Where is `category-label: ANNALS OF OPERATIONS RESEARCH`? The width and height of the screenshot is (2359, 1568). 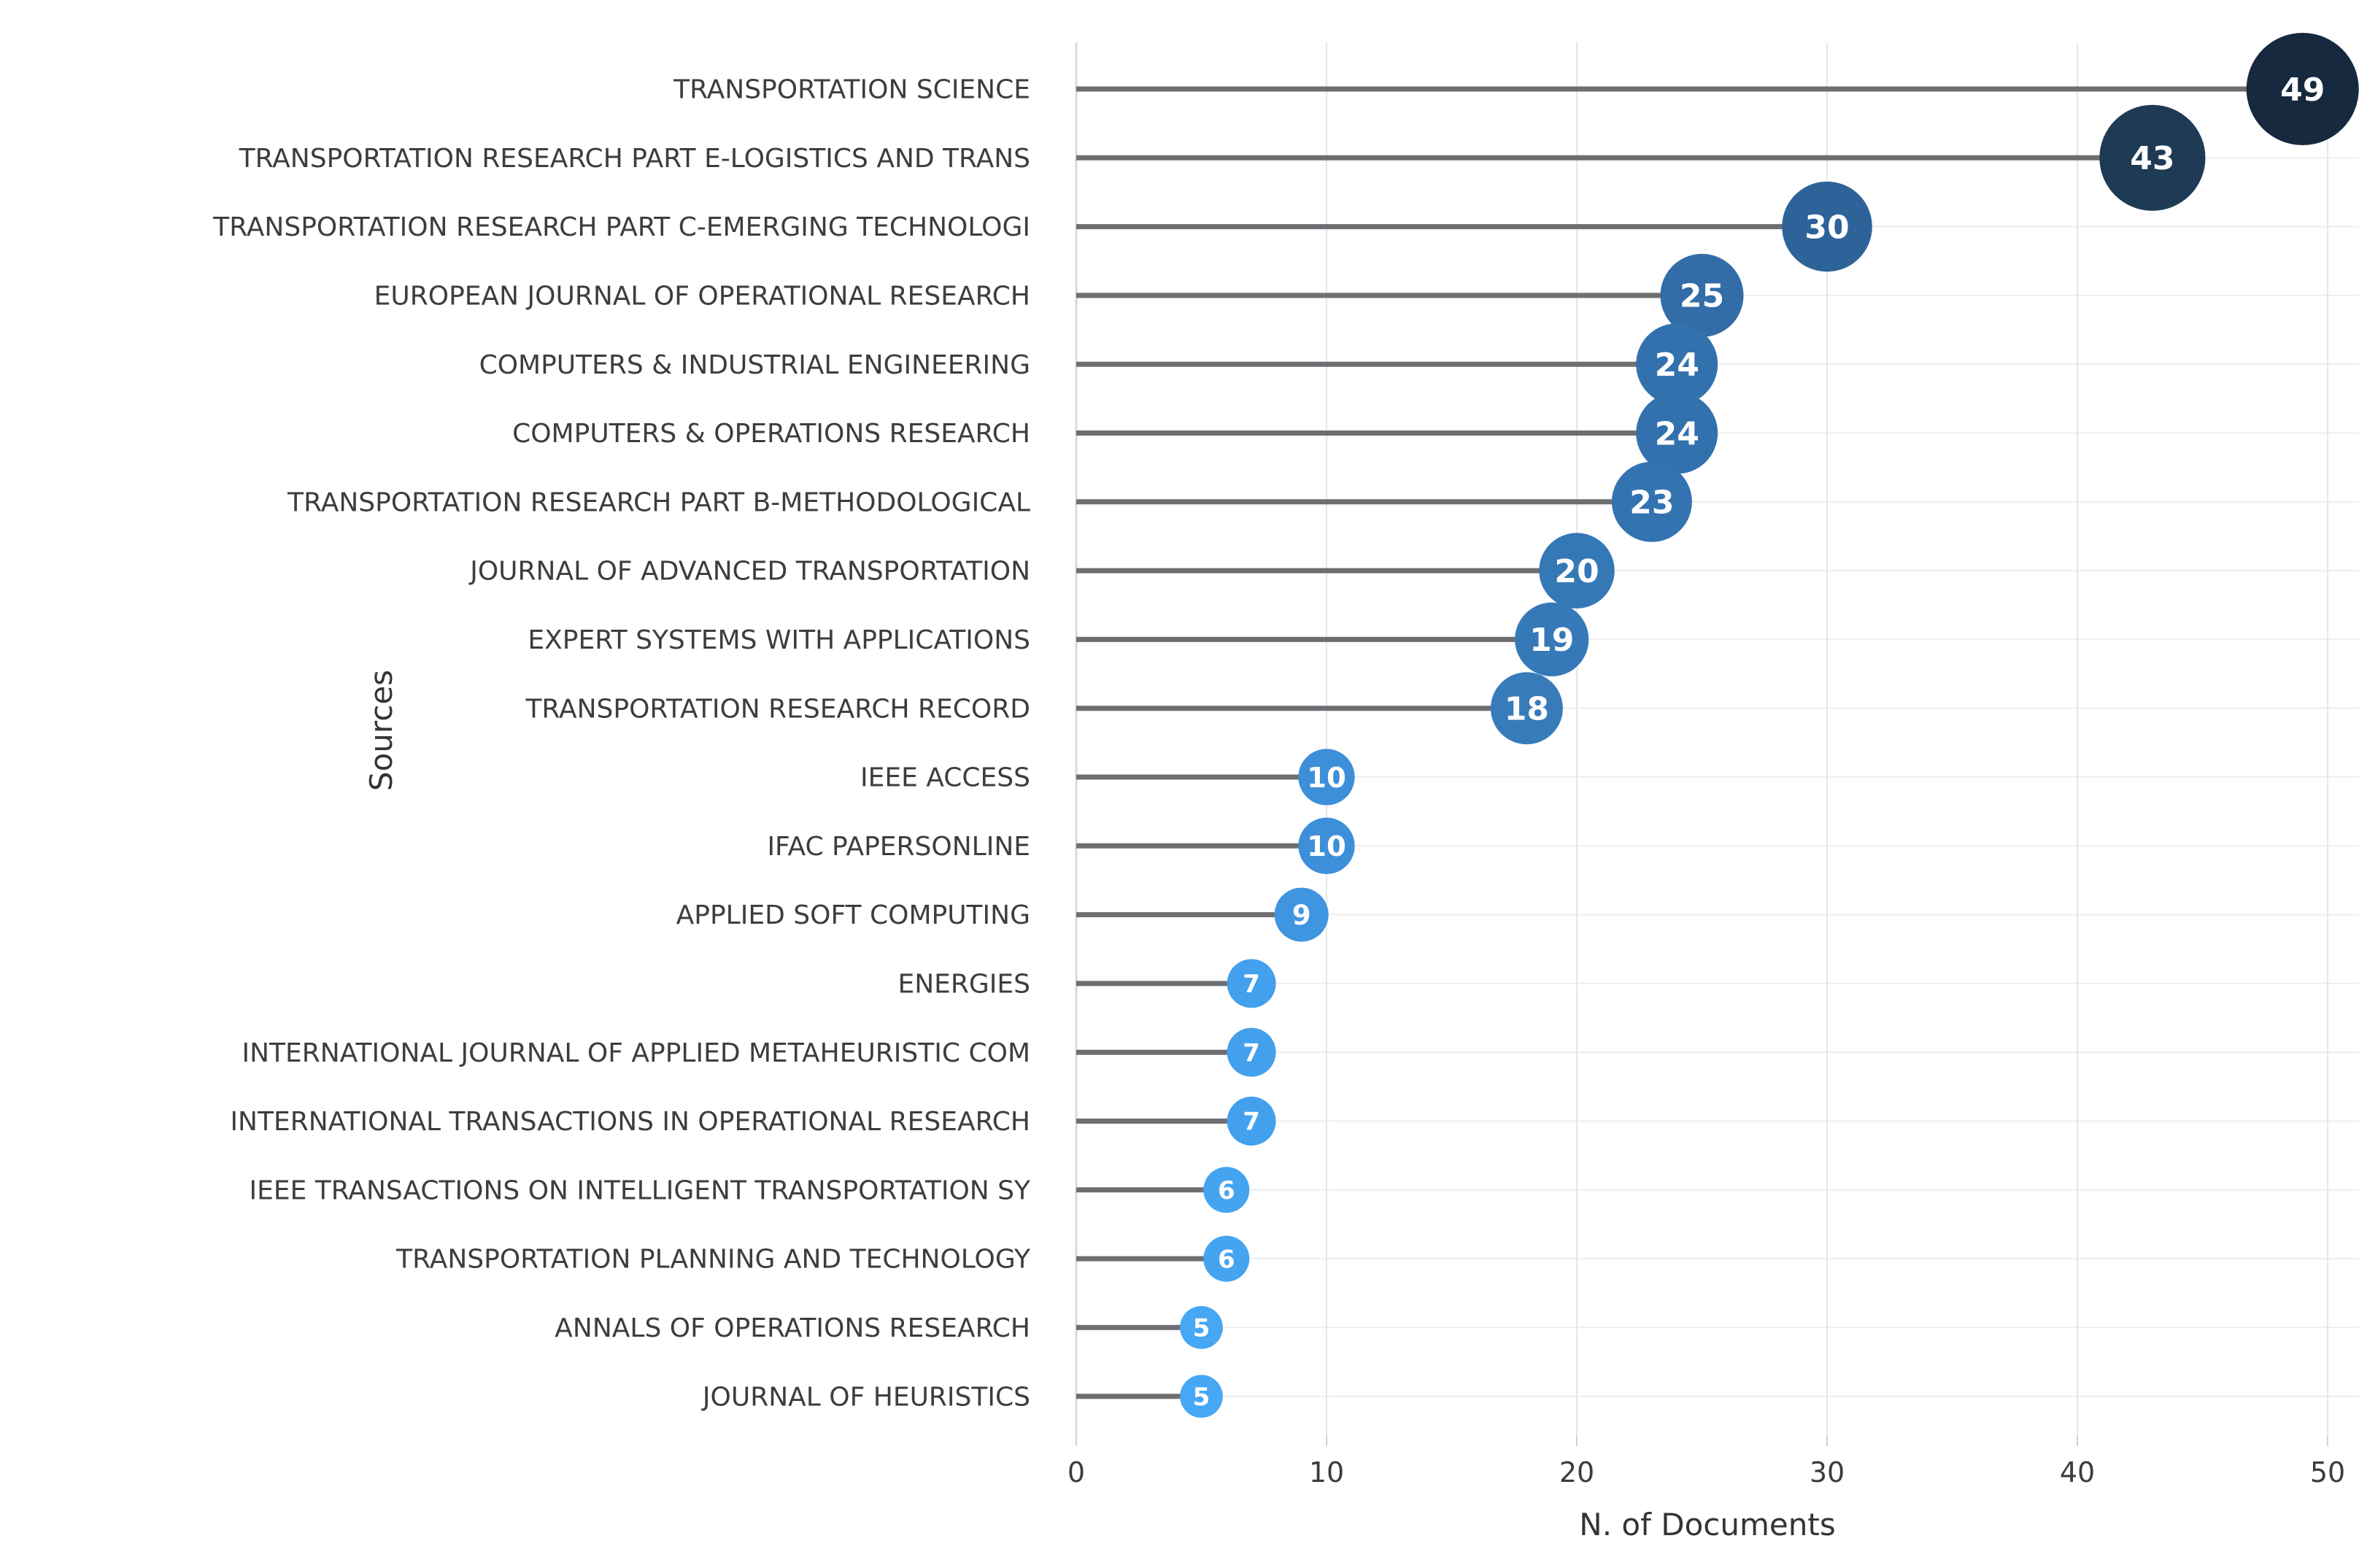 category-label: ANNALS OF OPERATIONS RESEARCH is located at coordinates (792, 1328).